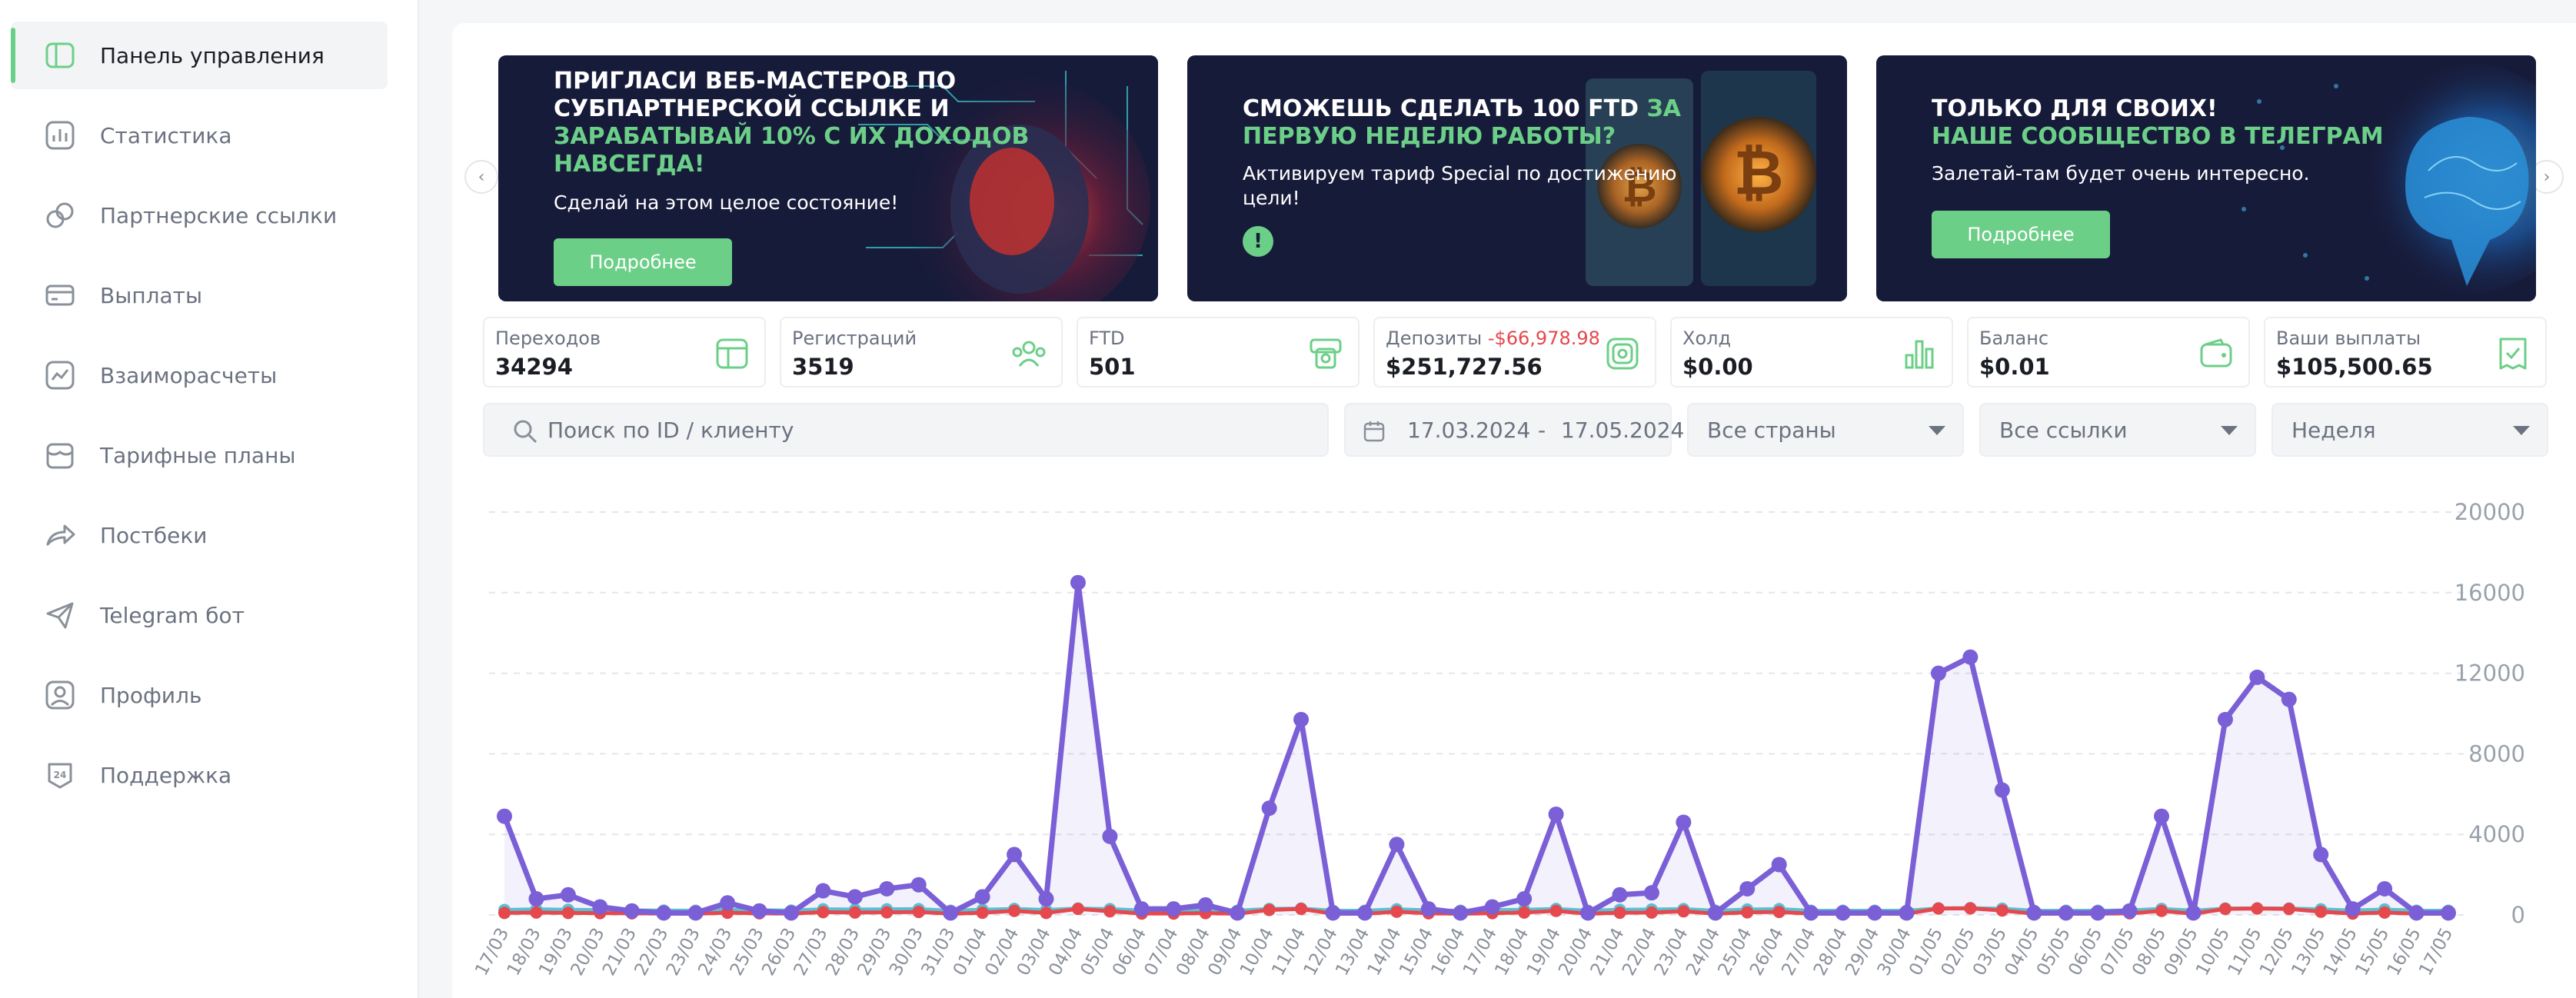 This screenshot has height=998, width=2576. Describe the element at coordinates (199, 615) in the screenshot. I see `sidebar-item-telegram-bot: Telegram бот` at that location.